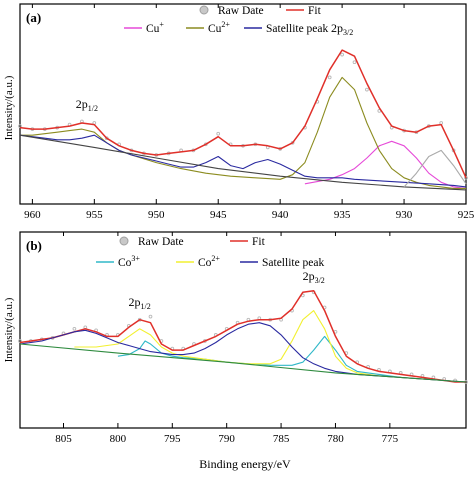 Image resolution: width=474 pixels, height=480 pixels. Describe the element at coordinates (342, 215) in the screenshot. I see `x-tick-label: 935` at that location.